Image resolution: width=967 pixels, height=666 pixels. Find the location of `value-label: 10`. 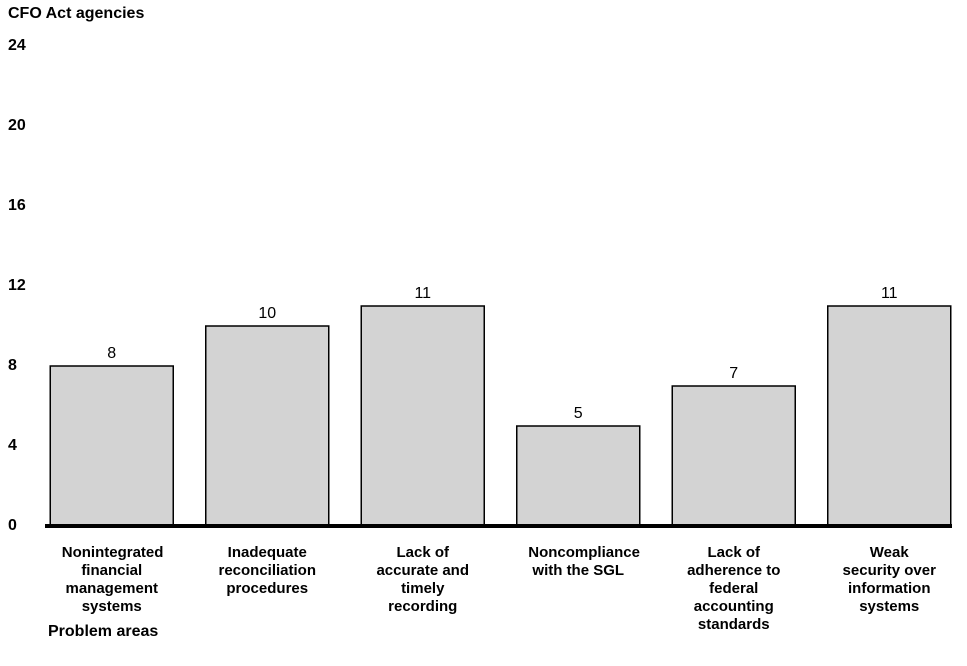

value-label: 10 is located at coordinates (267, 313).